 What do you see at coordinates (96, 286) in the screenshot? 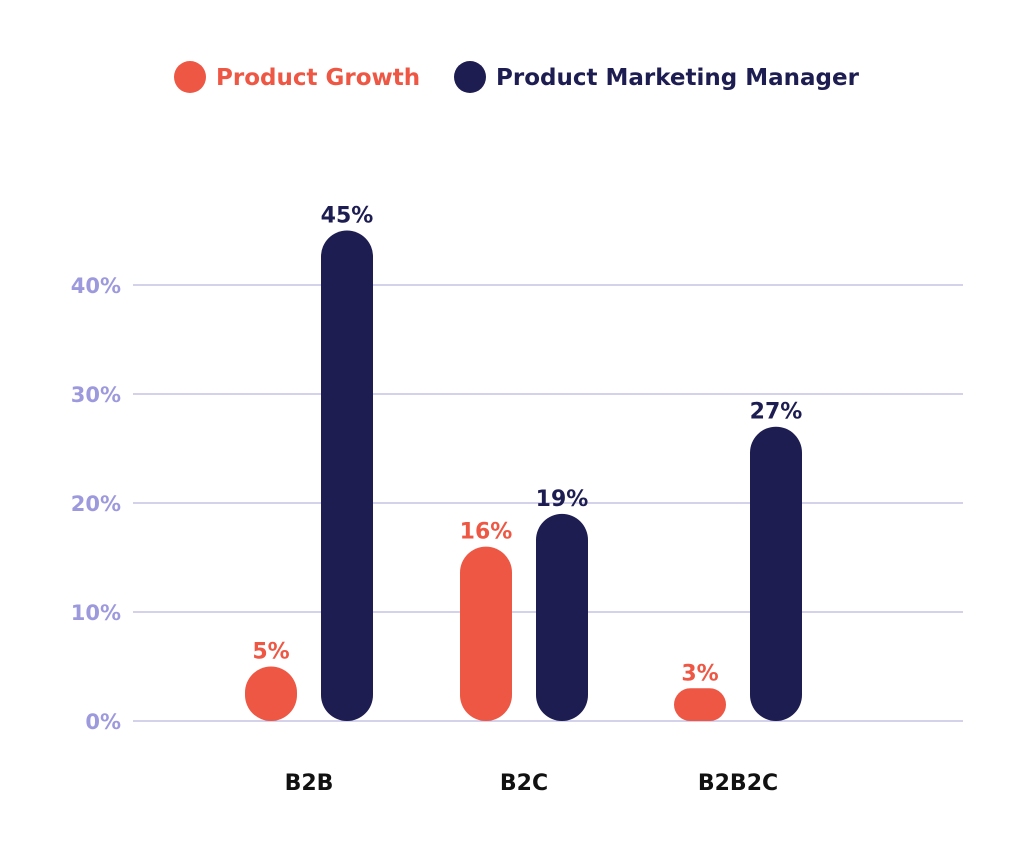
I see `y-tick-label: 40%` at bounding box center [96, 286].